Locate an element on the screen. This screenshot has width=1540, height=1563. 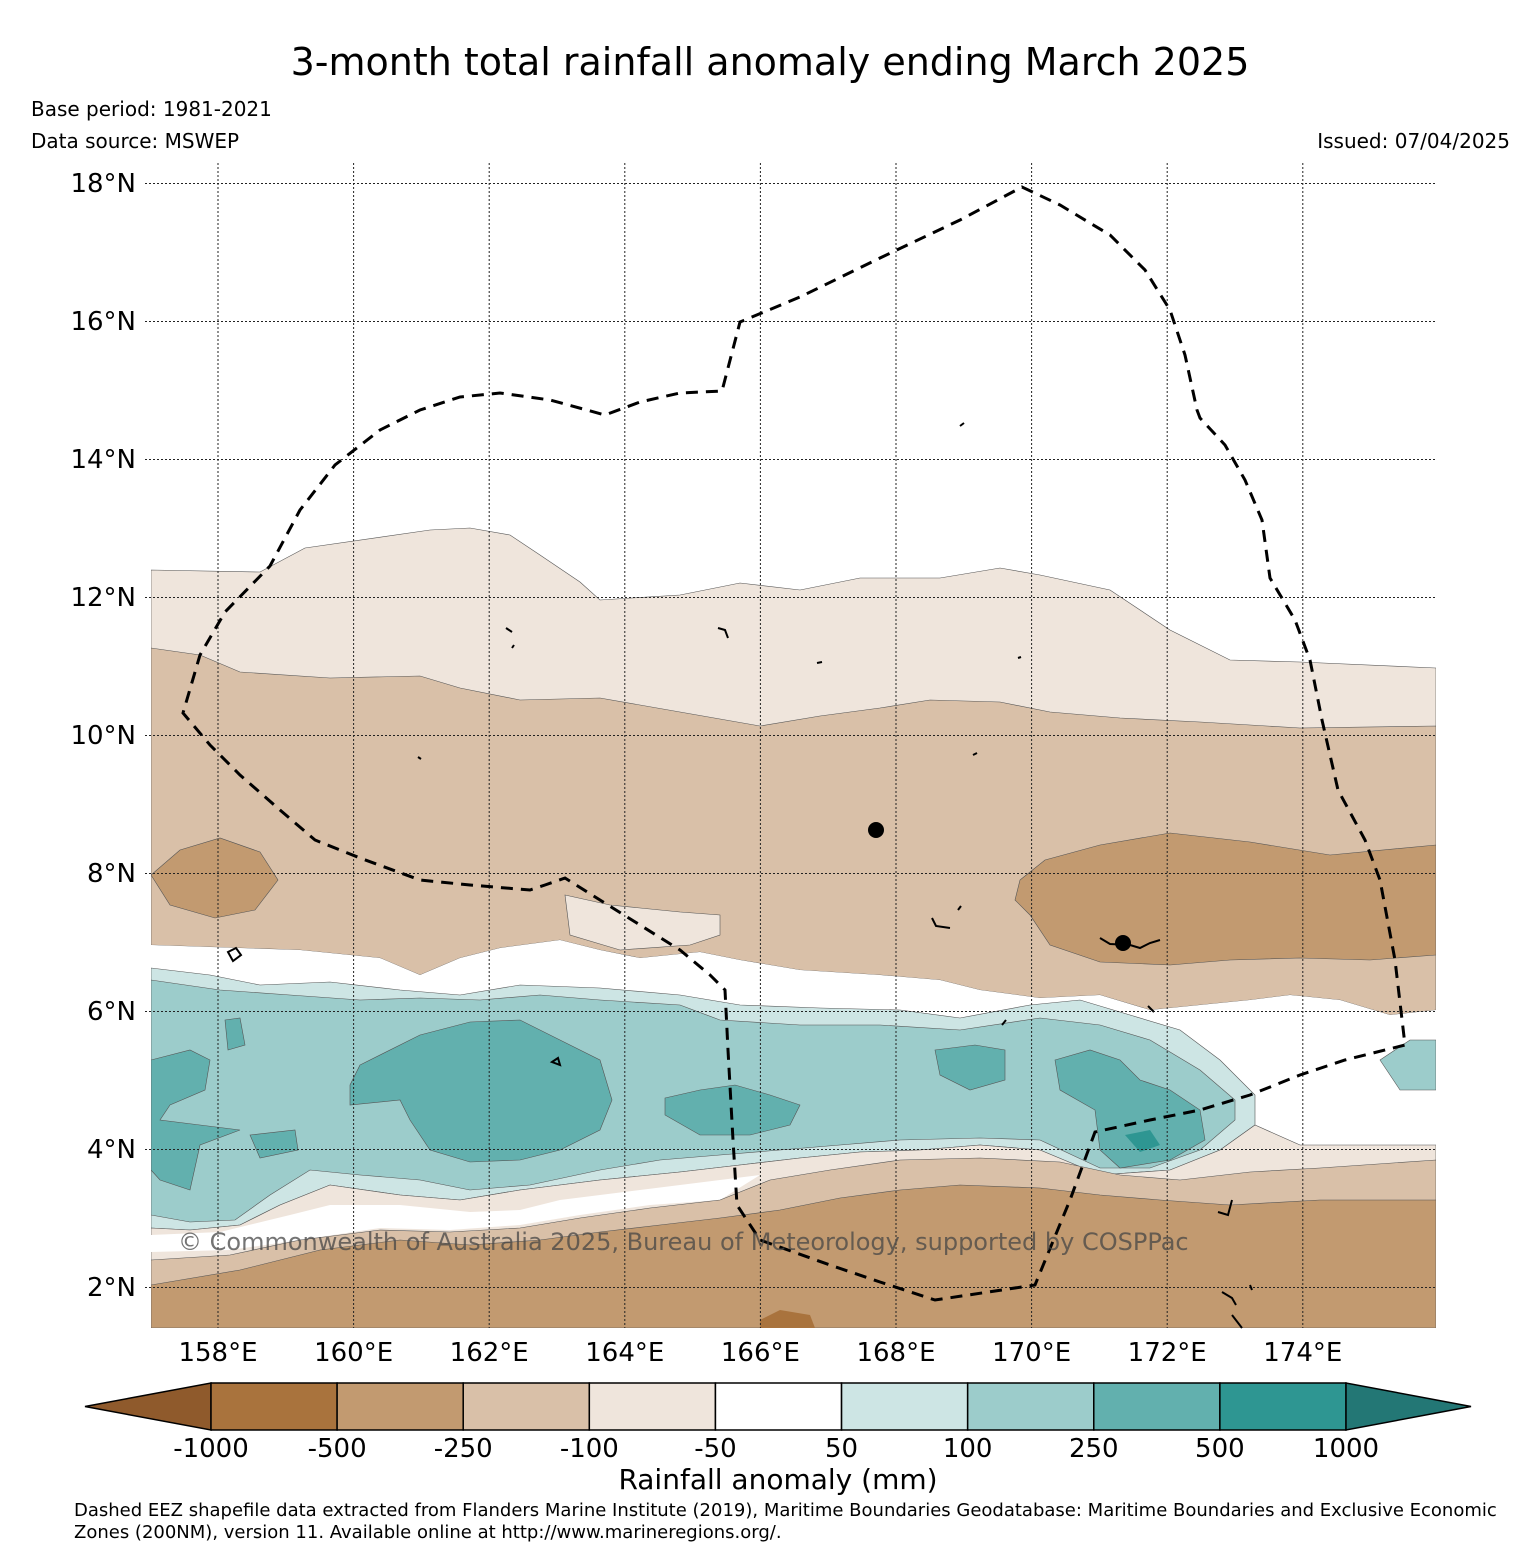
lon-tick-label: 164°E is located at coordinates (625, 1353).